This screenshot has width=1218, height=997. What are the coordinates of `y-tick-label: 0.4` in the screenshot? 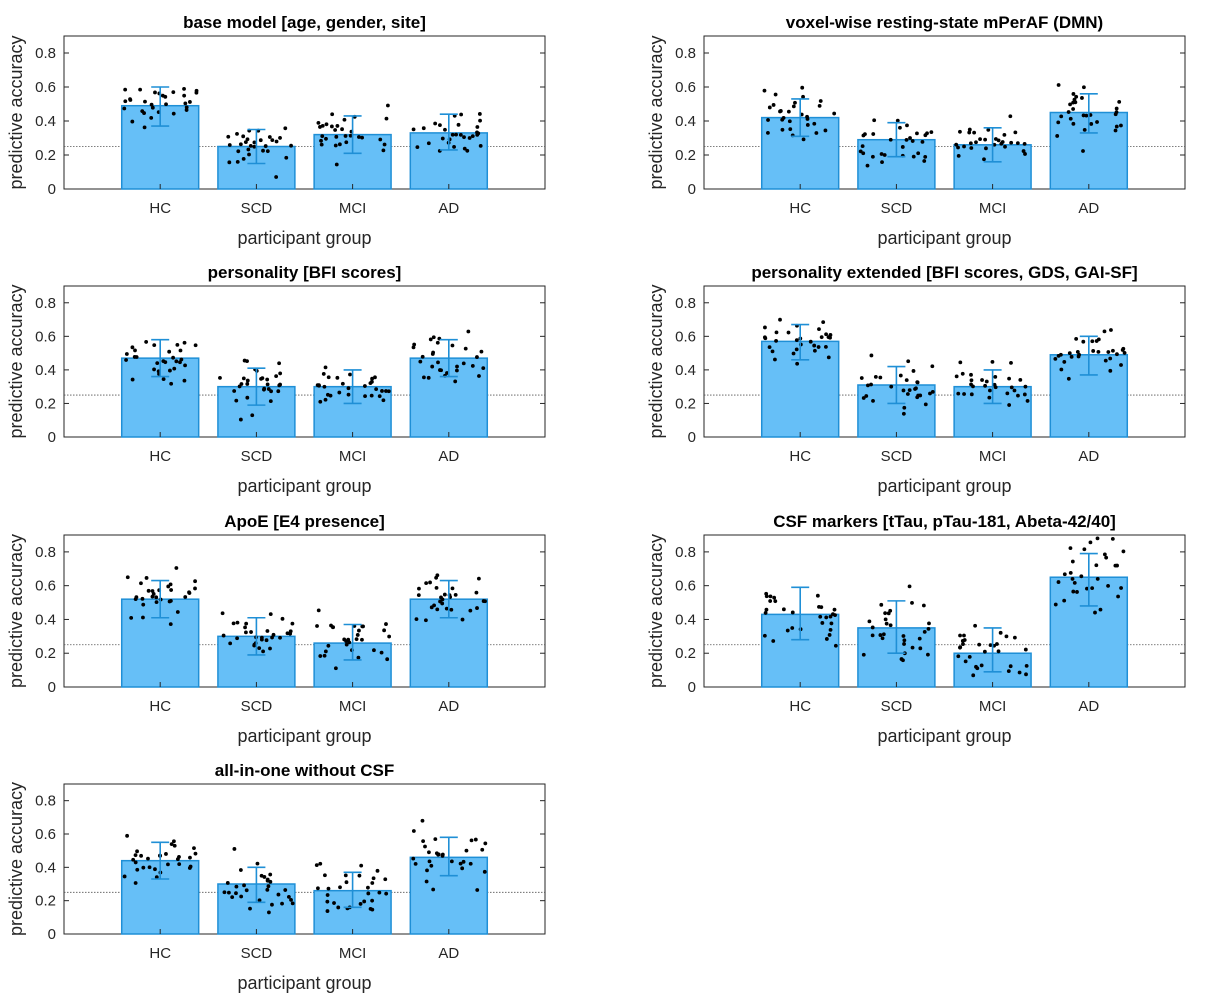 It's located at (45, 370).